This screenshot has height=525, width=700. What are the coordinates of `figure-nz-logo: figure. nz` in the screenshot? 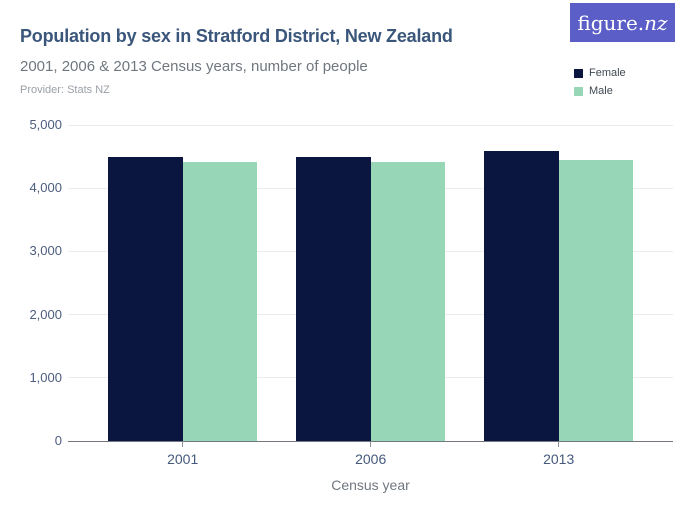 It's located at (622, 22).